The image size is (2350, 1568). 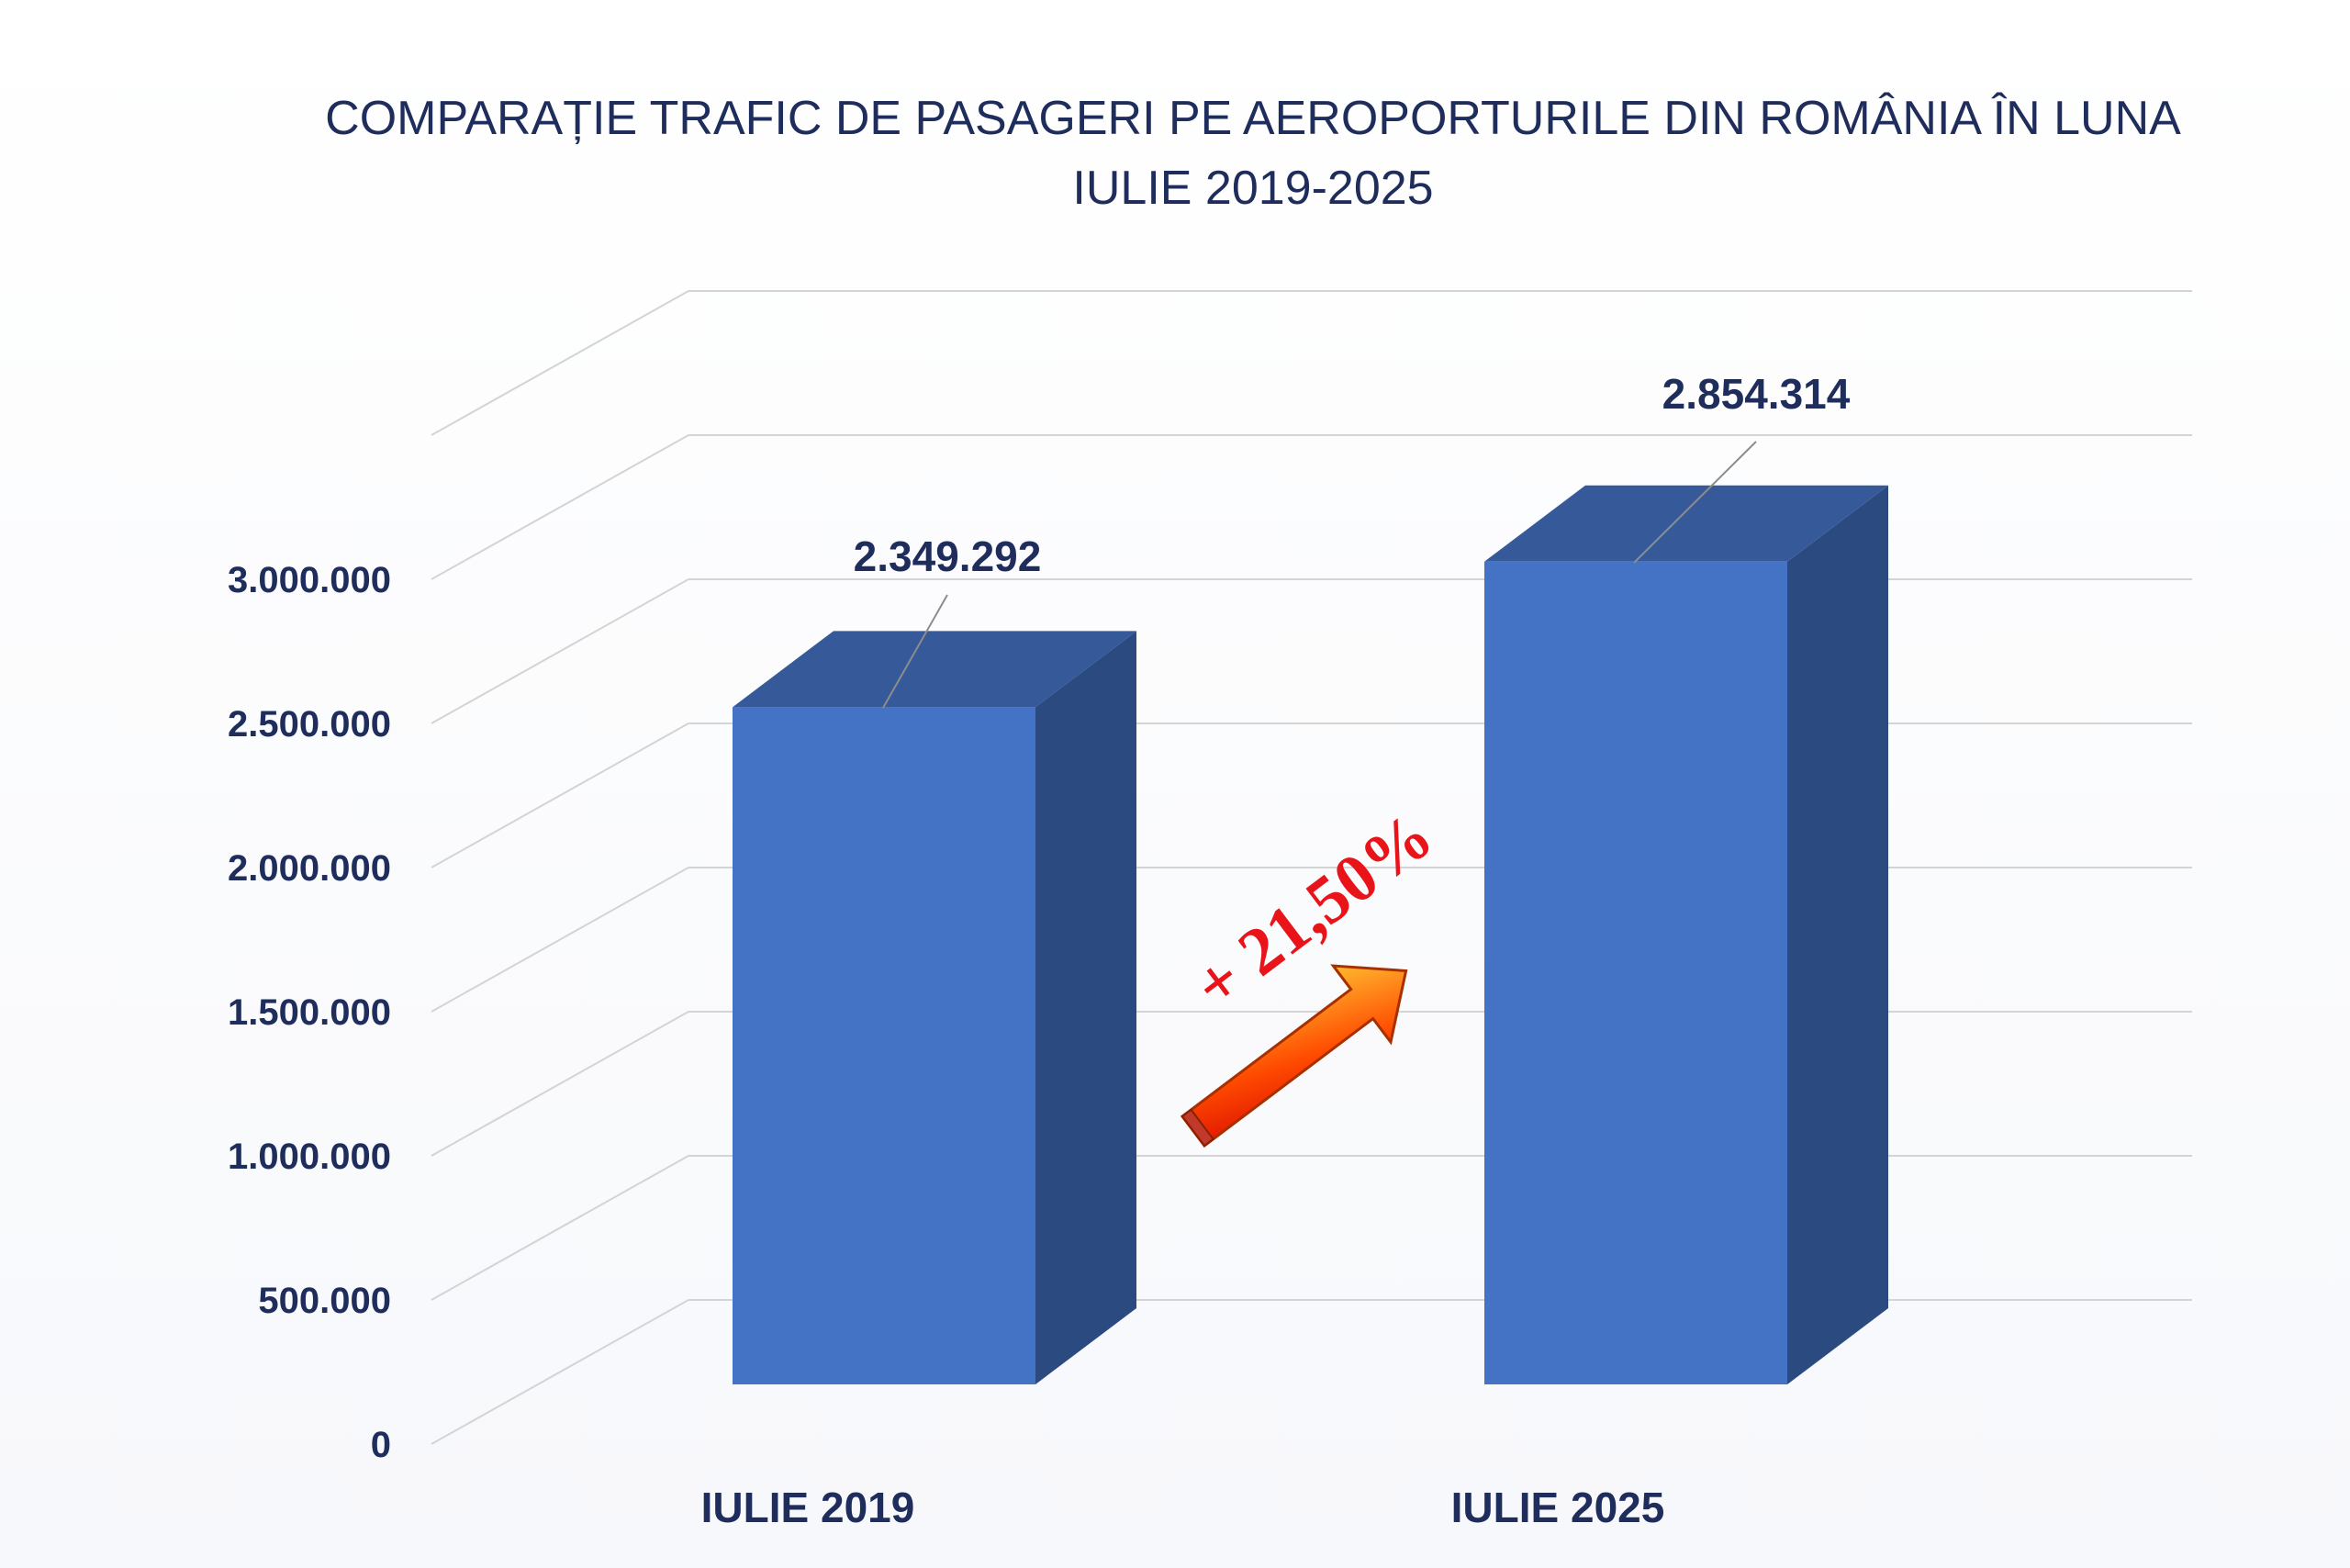 What do you see at coordinates (1756, 394) in the screenshot?
I see `bar-value-label: 2.854.314` at bounding box center [1756, 394].